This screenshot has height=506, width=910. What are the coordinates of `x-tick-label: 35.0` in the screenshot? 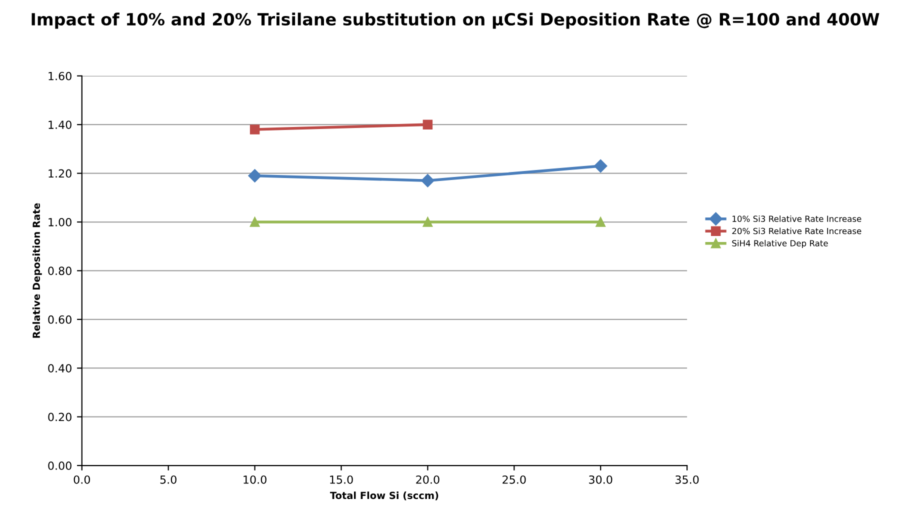 It's located at (687, 479).